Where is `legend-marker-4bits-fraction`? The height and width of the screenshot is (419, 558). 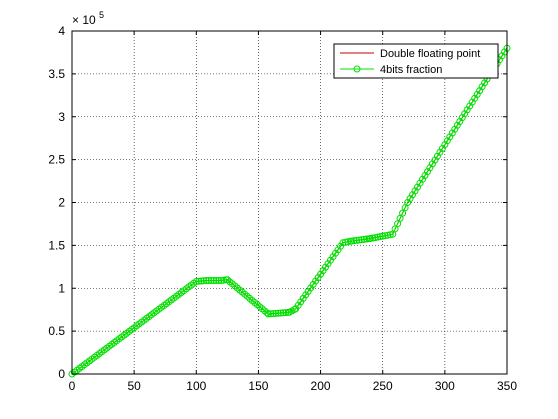
legend-marker-4bits-fraction is located at coordinates (357, 69).